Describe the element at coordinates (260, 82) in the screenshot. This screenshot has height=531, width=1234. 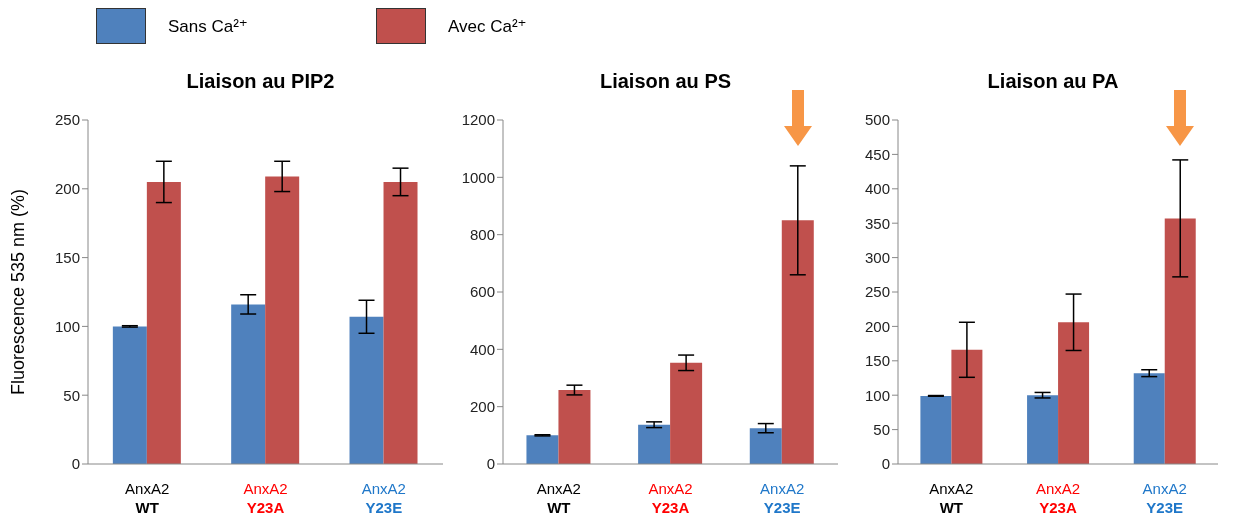
I see `chart-title: Liaison au PIP2` at that location.